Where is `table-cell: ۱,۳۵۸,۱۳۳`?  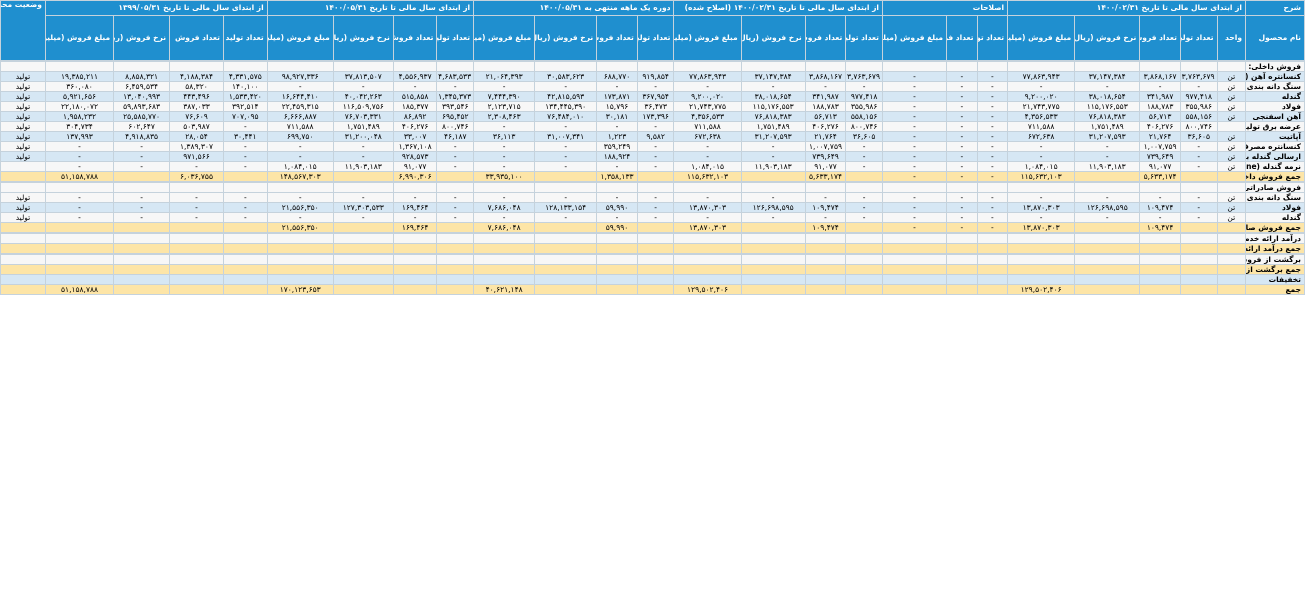 table-cell: ۱,۳۵۸,۱۳۳ is located at coordinates (617, 176).